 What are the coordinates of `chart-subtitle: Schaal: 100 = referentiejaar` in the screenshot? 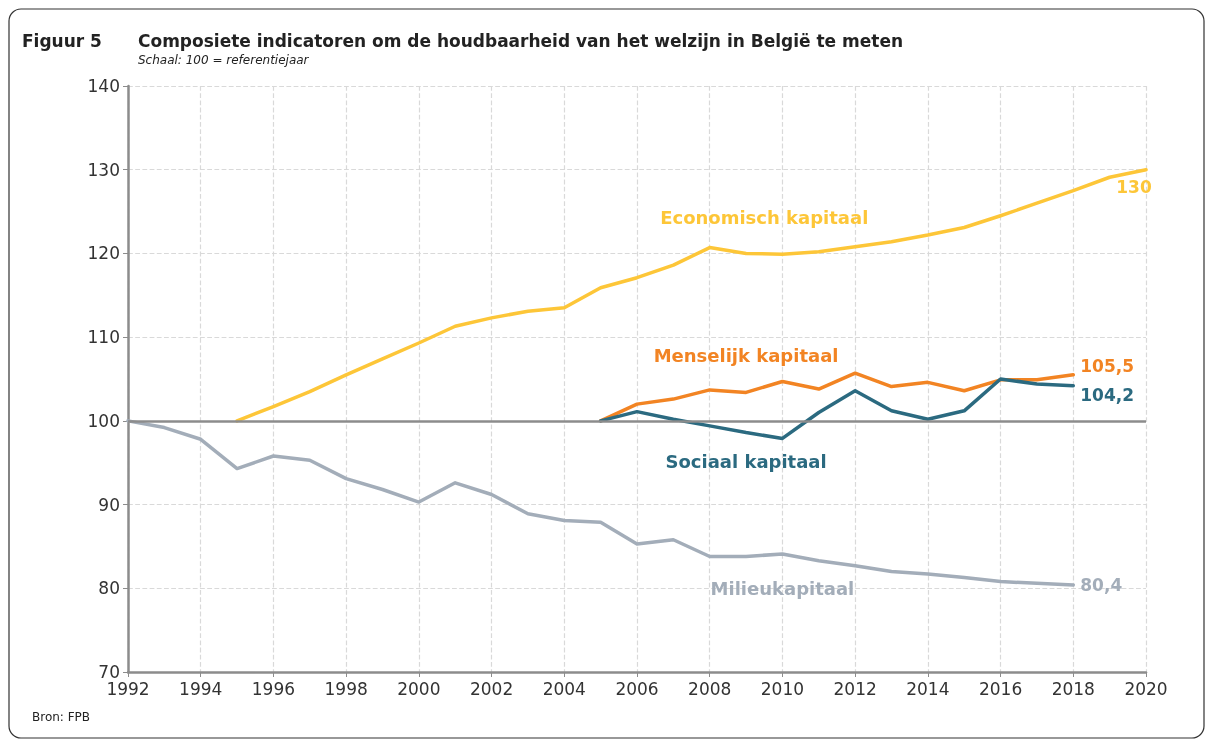 It's located at (224, 60).